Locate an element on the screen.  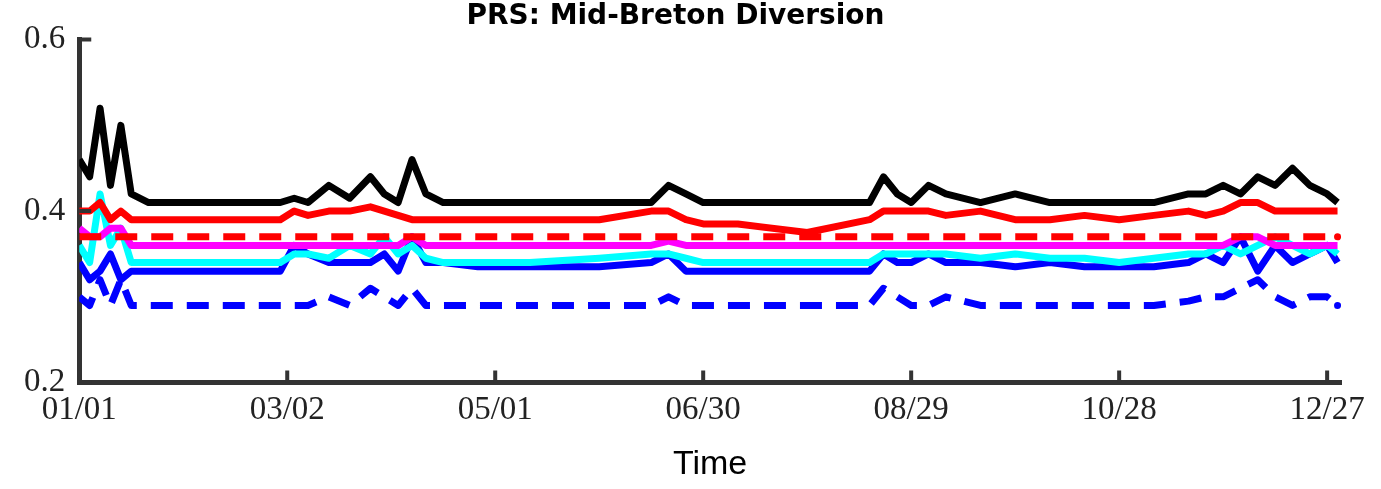
x-tick-label: 05/01 is located at coordinates (495, 408).